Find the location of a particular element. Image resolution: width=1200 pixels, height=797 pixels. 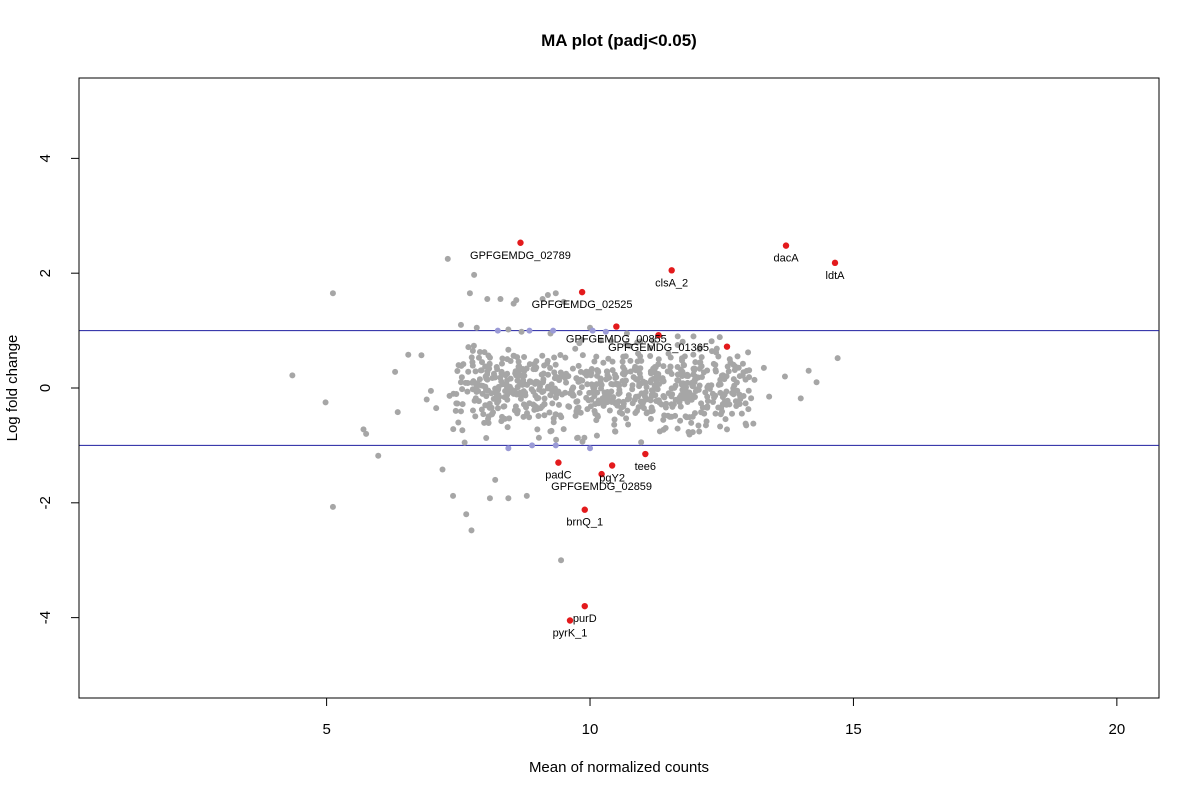

gene-label: GPFGEMDG_02525 is located at coordinates (582, 305).